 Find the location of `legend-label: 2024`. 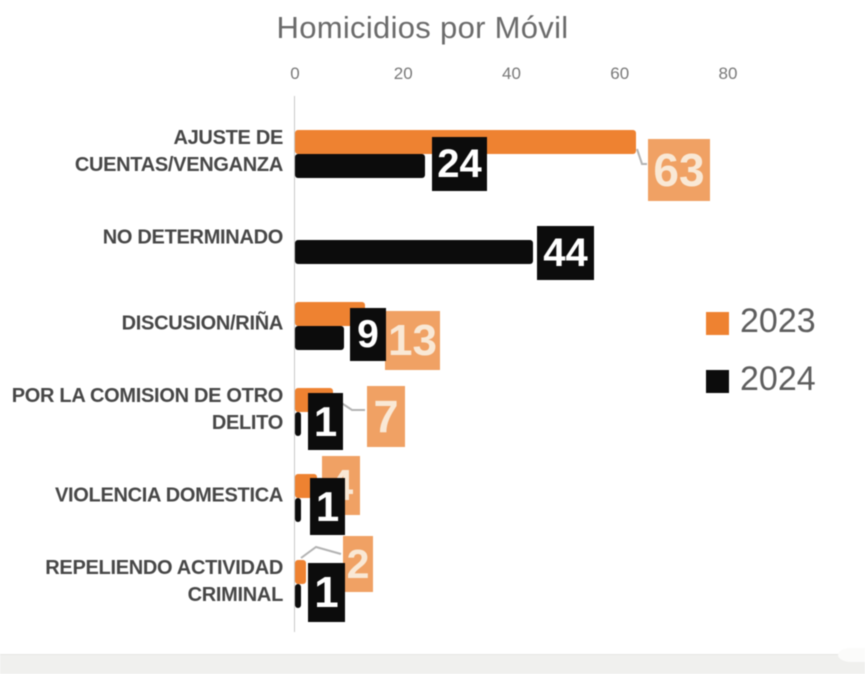

legend-label: 2024 is located at coordinates (778, 379).